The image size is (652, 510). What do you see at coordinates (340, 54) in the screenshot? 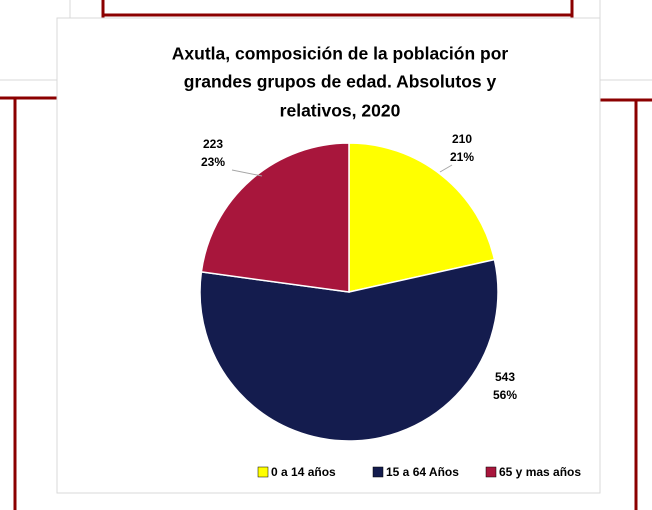
I see `chart-title: Axutla, composición de la población por` at bounding box center [340, 54].